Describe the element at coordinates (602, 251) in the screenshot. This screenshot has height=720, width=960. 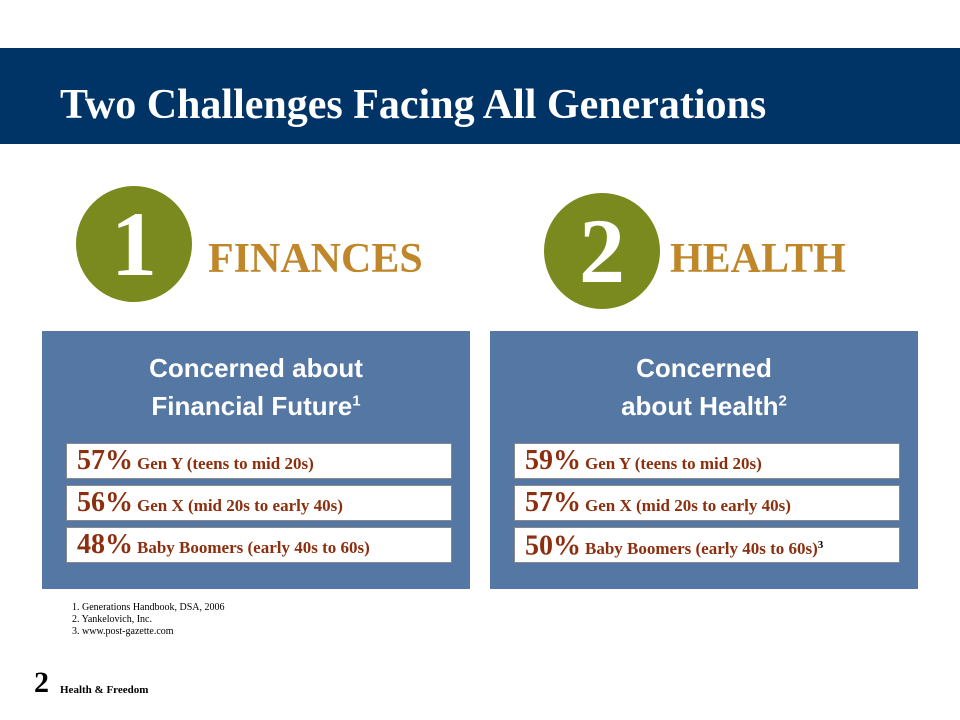
I see `number-circle-2: 2` at that location.